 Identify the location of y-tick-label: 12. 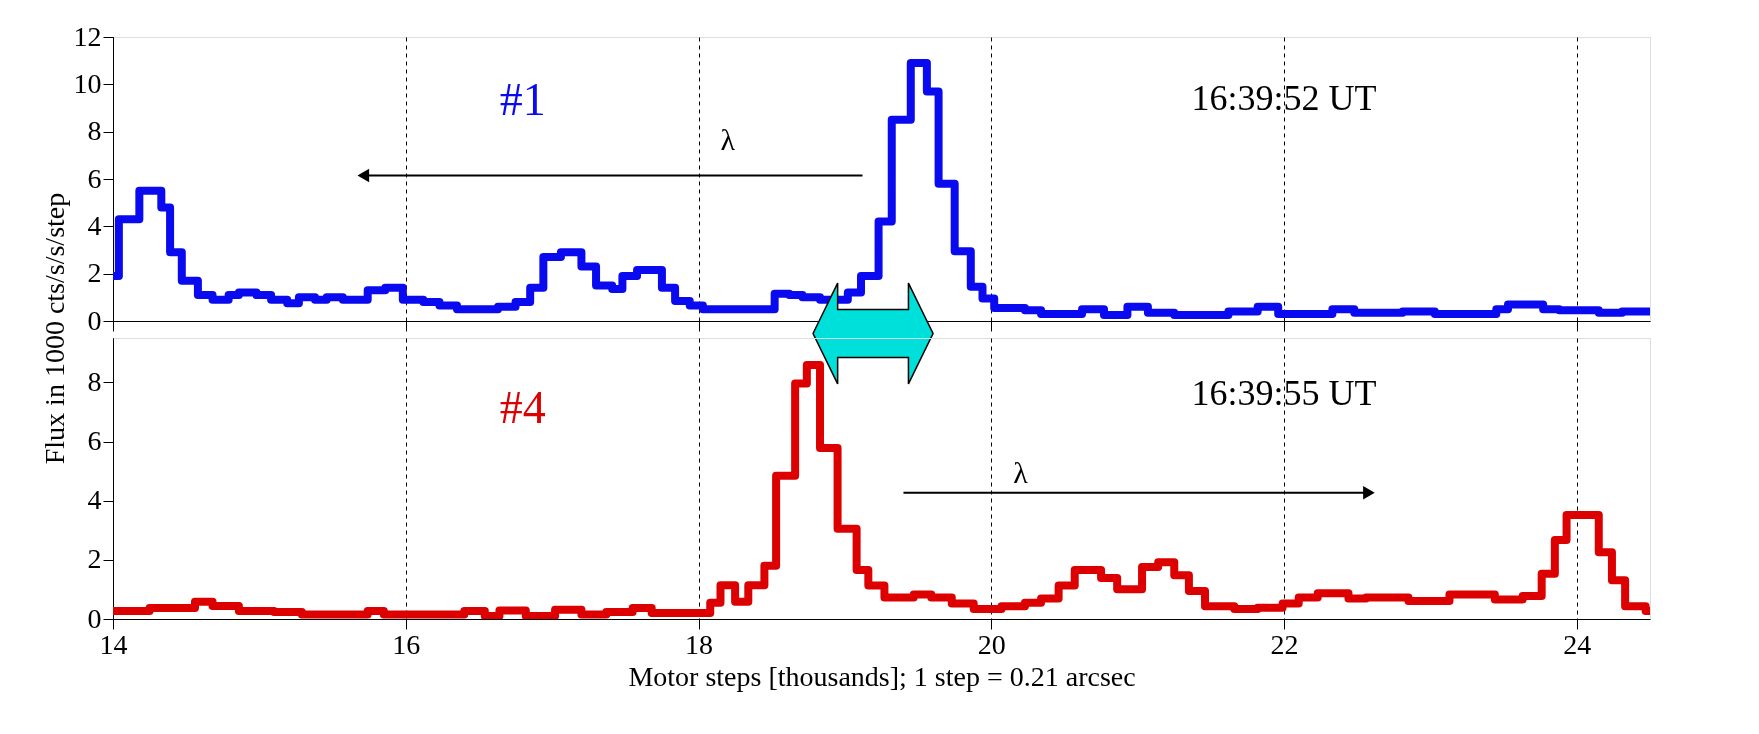
(87, 36).